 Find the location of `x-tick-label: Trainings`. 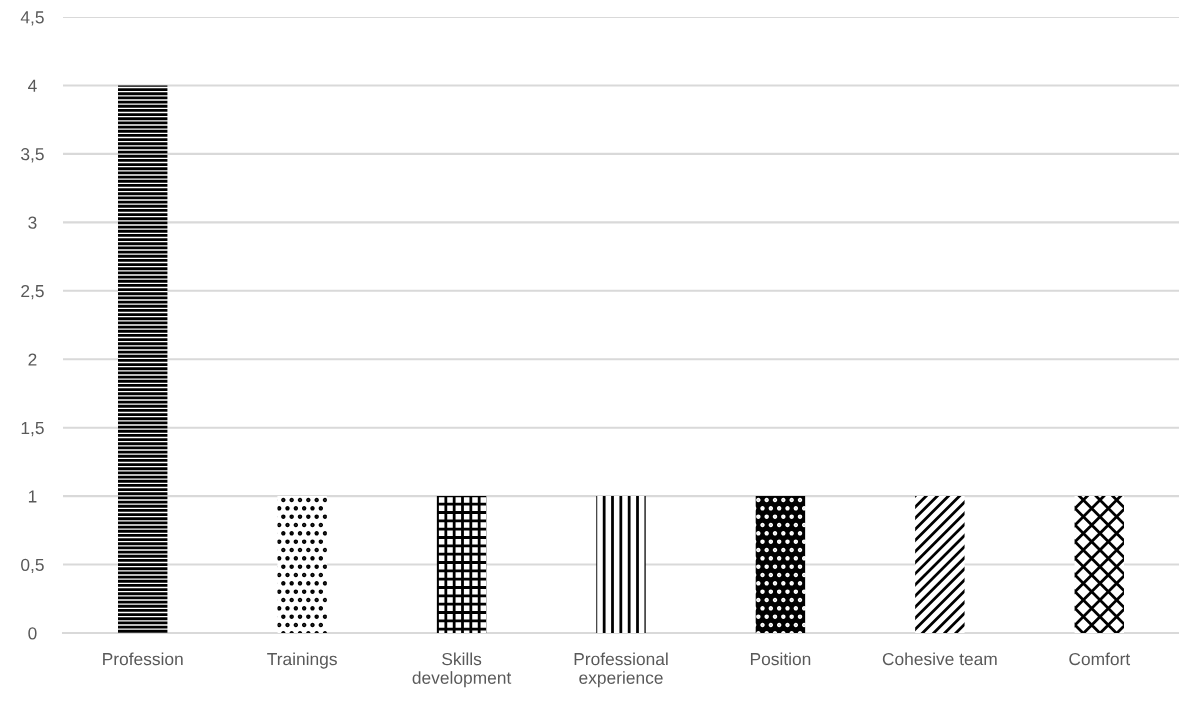

x-tick-label: Trainings is located at coordinates (302, 660).